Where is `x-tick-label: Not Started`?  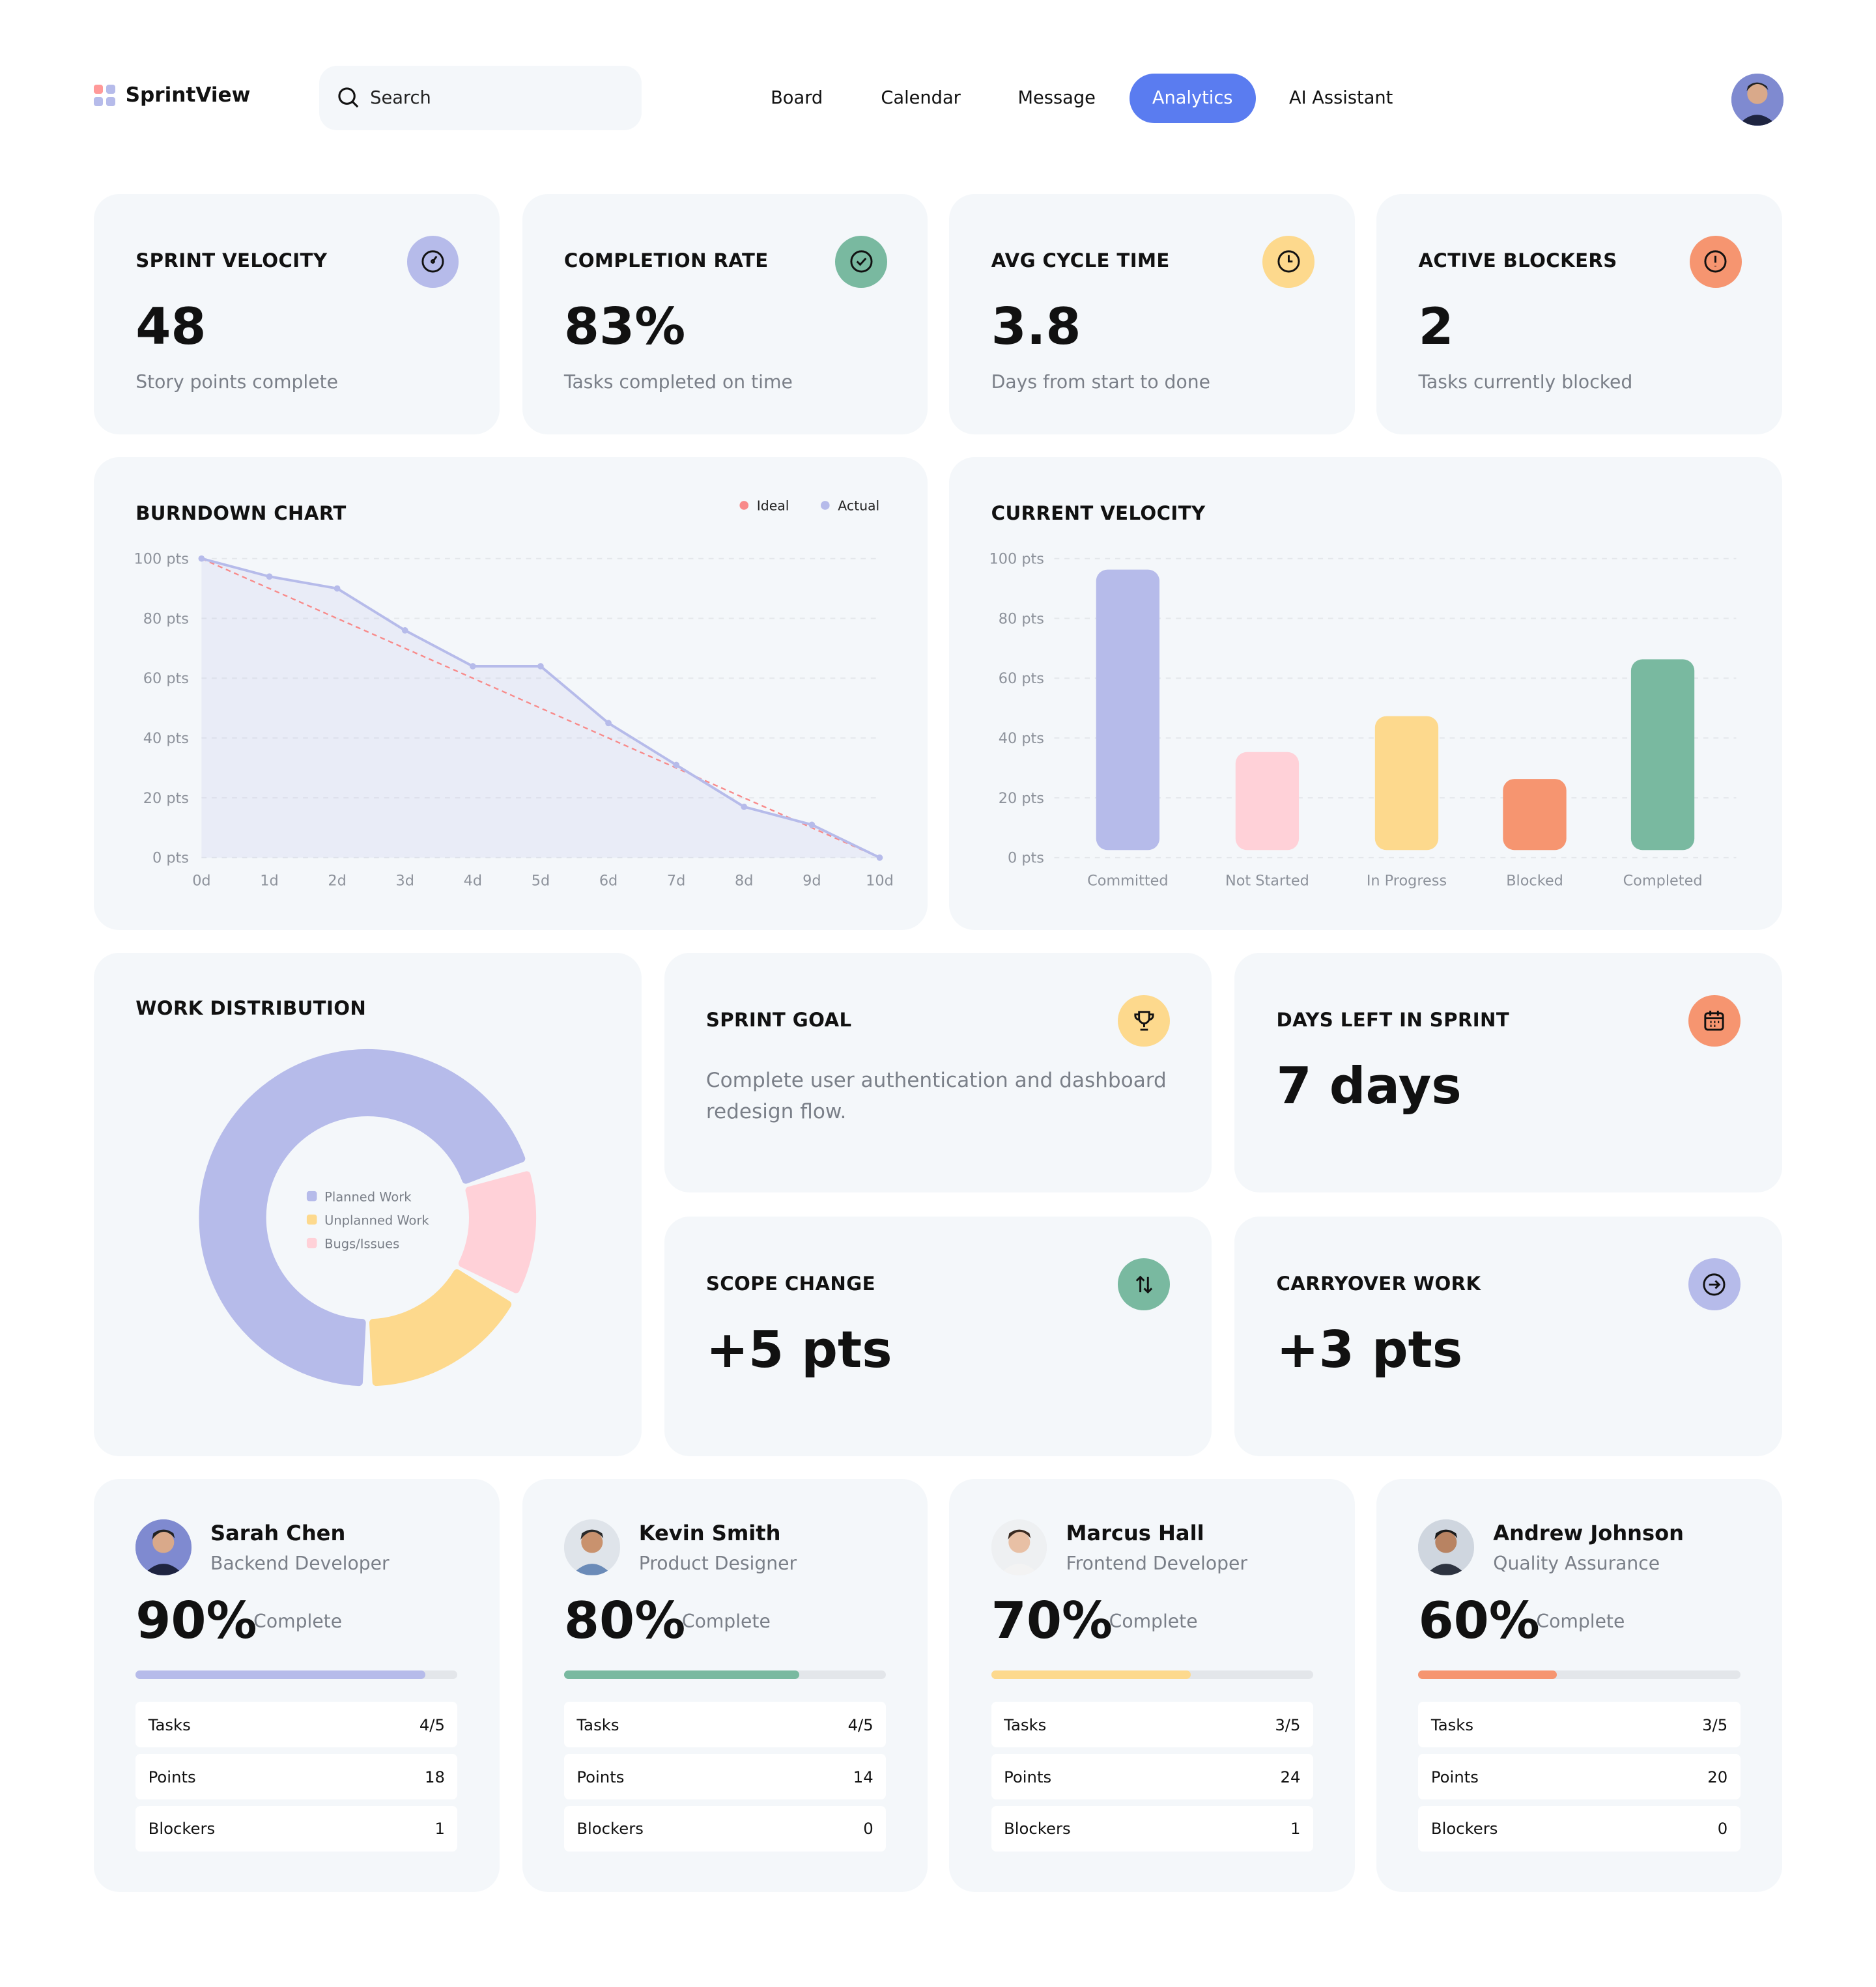
x-tick-label: Not Started is located at coordinates (1267, 881).